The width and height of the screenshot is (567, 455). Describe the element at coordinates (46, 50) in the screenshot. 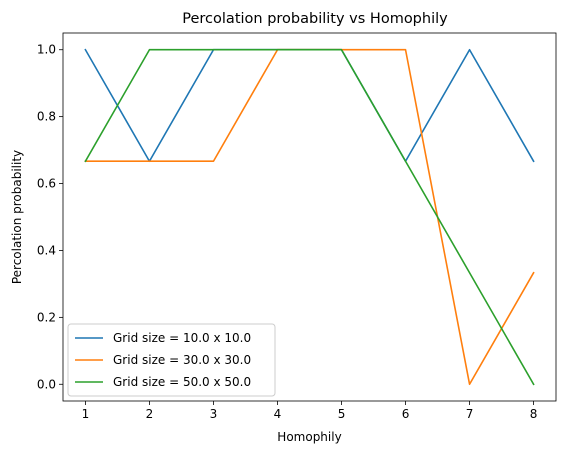

I see `y-tick-label: 1.0` at that location.